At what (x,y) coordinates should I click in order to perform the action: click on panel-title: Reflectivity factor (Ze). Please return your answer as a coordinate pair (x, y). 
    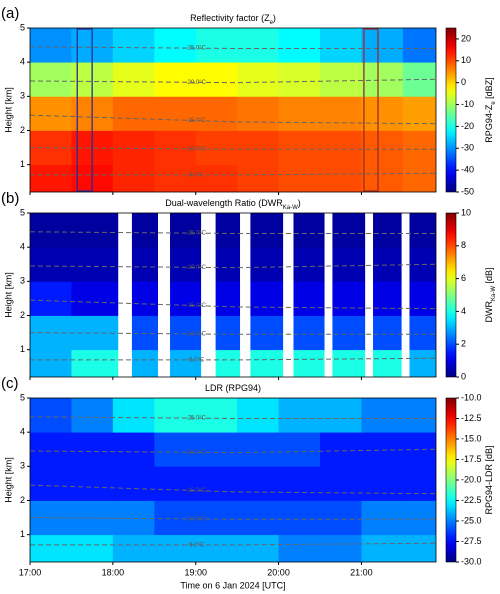
    Looking at the image, I should click on (233, 19).